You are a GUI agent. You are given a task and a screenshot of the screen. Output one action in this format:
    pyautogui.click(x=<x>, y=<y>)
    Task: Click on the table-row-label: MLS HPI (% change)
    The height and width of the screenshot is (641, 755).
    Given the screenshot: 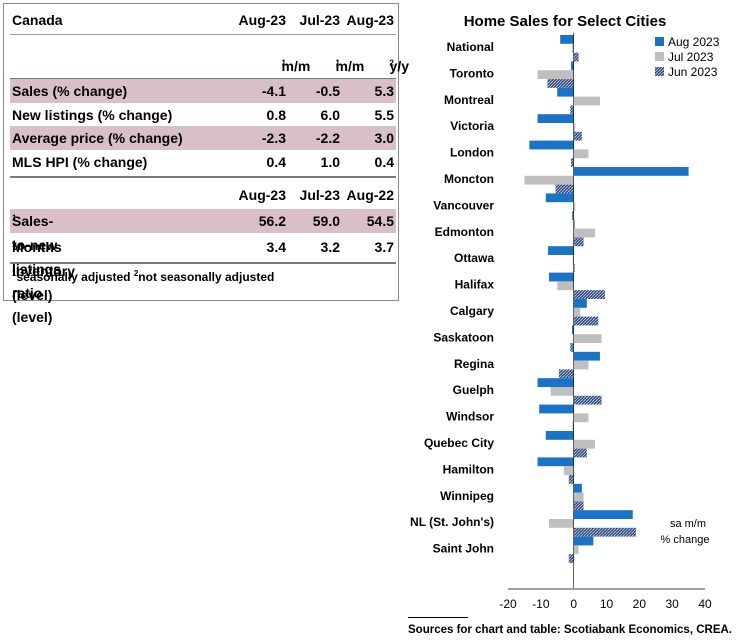 What is the action you would take?
    pyautogui.click(x=80, y=162)
    